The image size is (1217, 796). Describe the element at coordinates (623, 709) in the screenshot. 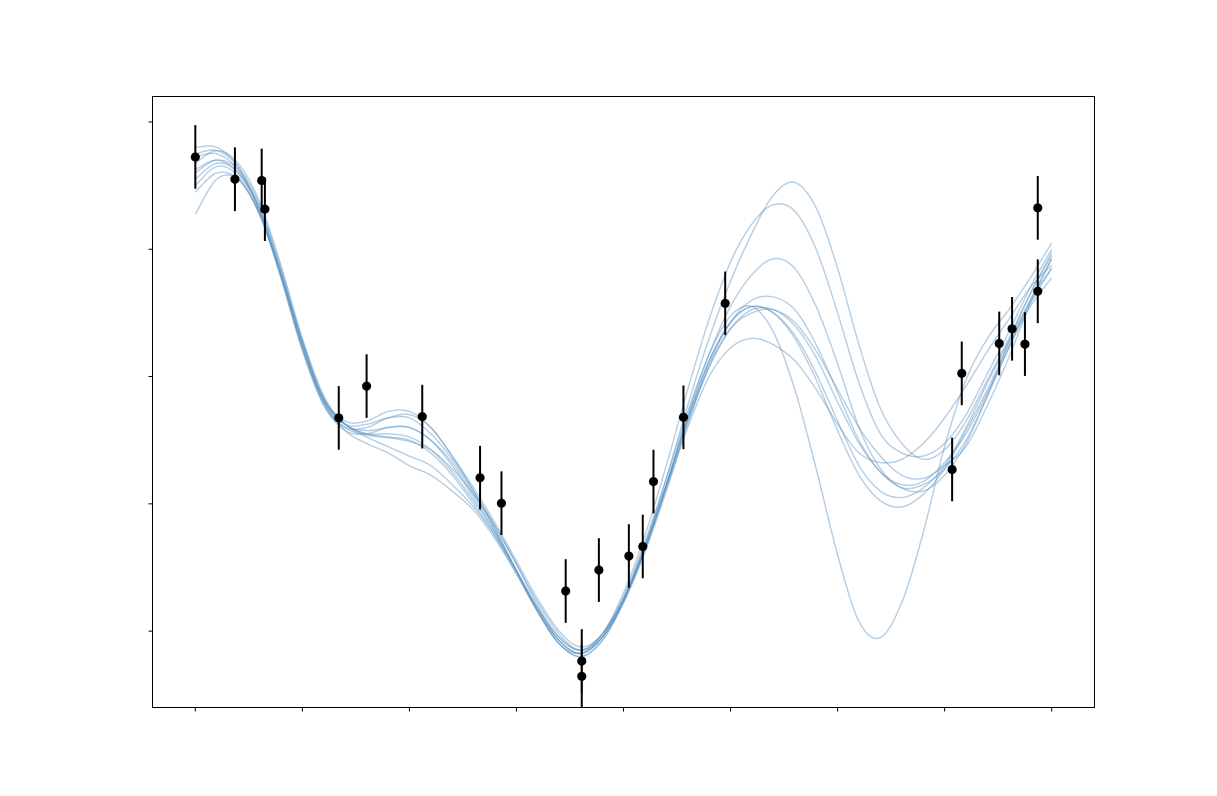

I see `x-axis-ticks` at that location.